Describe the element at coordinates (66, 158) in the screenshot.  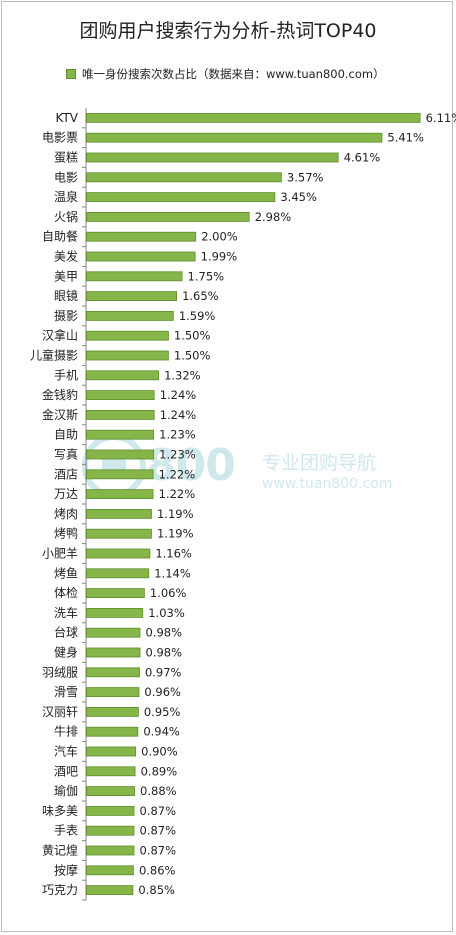
I see `category-label: 蛋糕` at that location.